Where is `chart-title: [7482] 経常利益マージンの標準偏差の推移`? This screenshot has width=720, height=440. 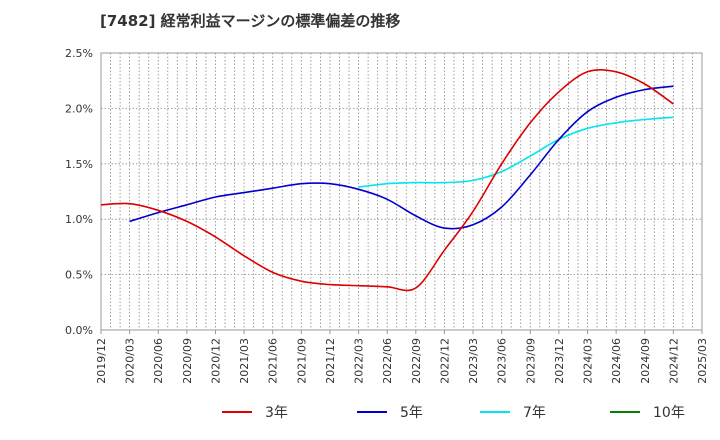 chart-title: [7482] 経常利益マージンの標準偏差の推移 is located at coordinates (250, 21).